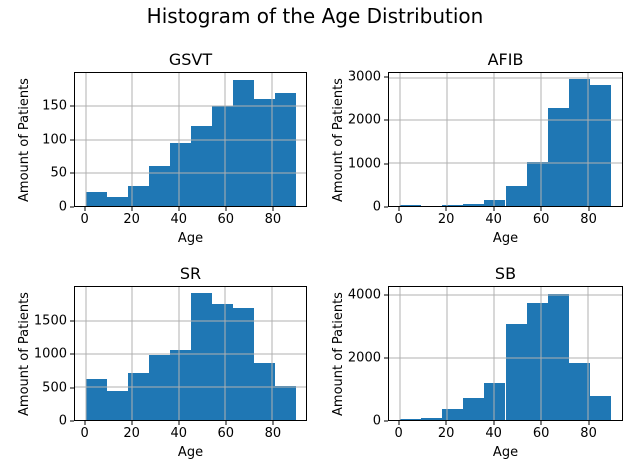 The height and width of the screenshot is (475, 630). I want to click on y-tick-label: 4000, so click(364, 295).